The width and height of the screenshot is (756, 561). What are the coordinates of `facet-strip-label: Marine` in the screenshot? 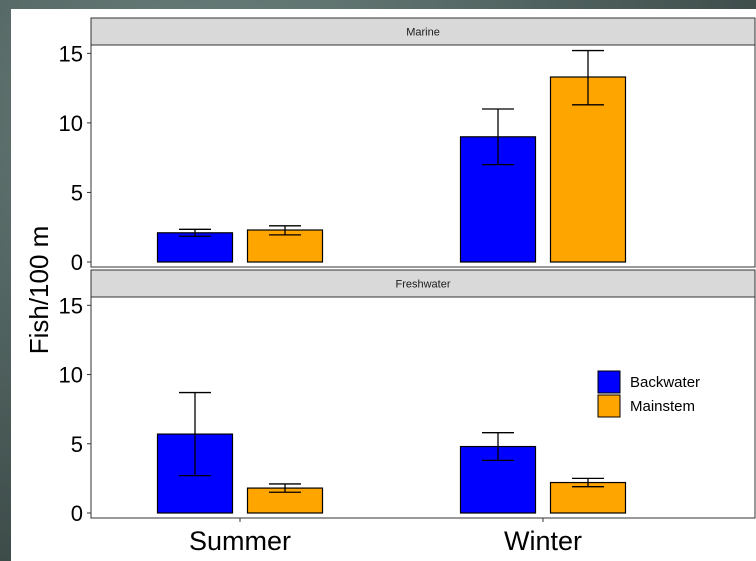 It's located at (423, 33).